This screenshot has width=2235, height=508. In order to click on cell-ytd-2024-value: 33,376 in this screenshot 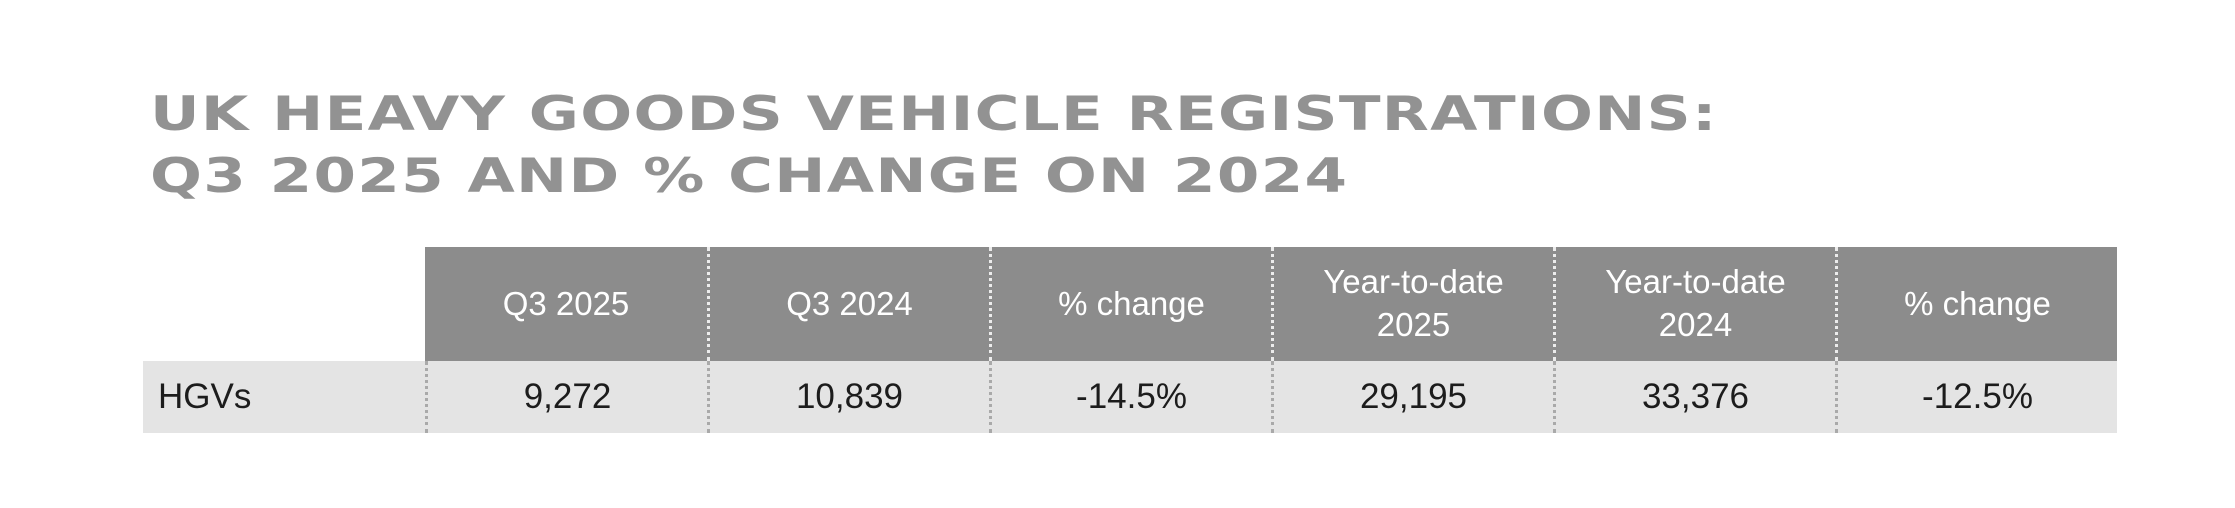, I will do `click(1694, 397)`.